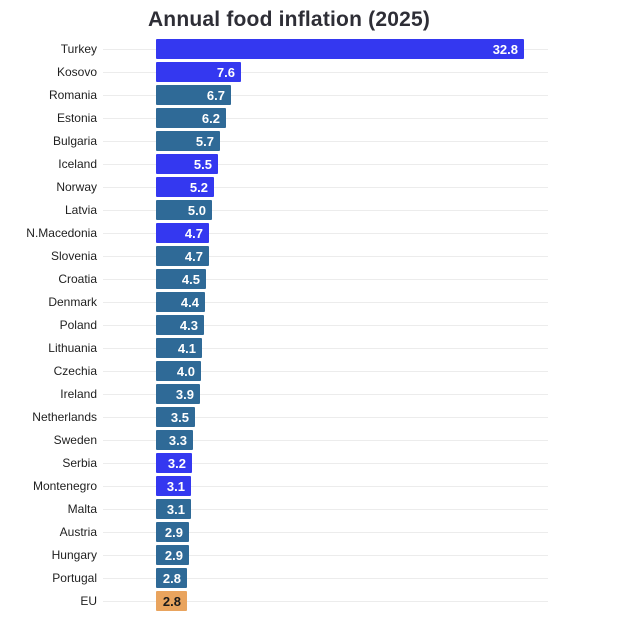 The width and height of the screenshot is (620, 621). I want to click on bar: 6.7, so click(193, 95).